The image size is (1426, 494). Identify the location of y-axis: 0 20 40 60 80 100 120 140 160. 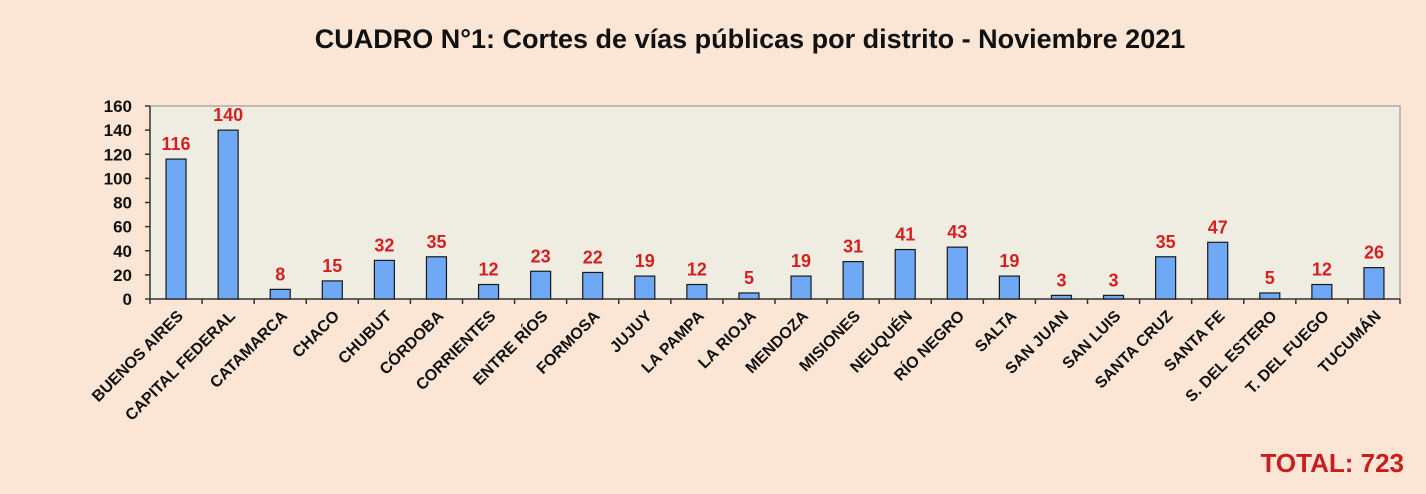
(127, 203).